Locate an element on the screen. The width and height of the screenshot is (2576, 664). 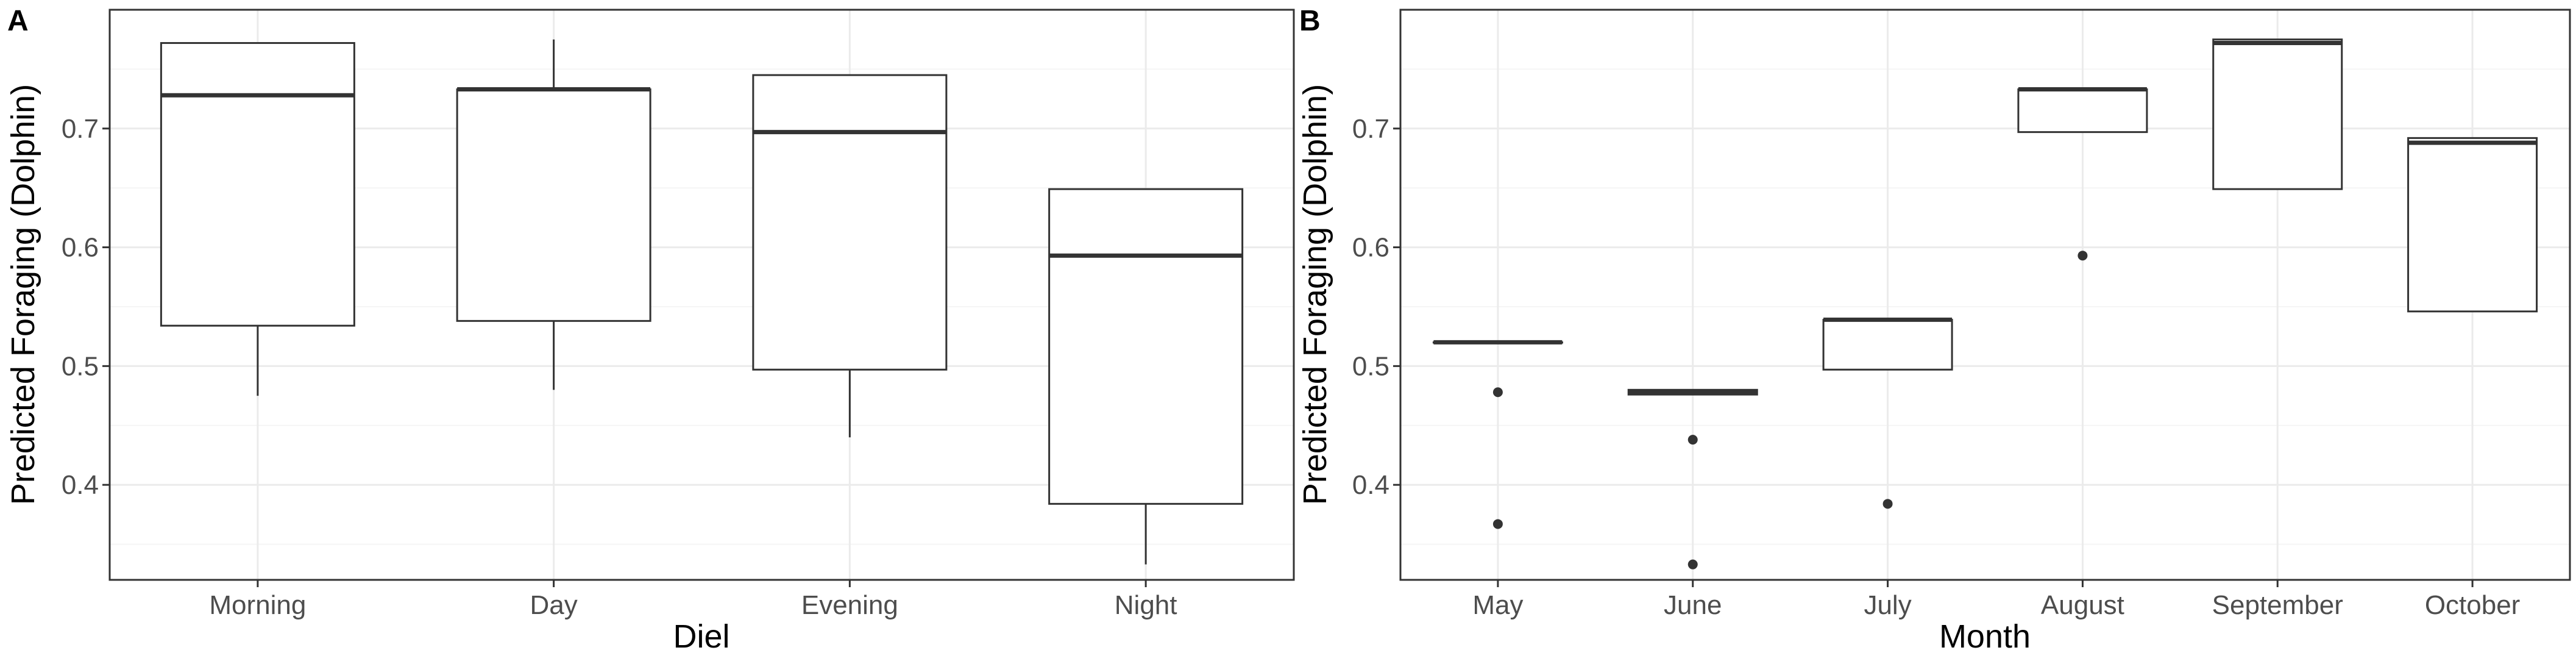
panel-a-x-tick-label: Night is located at coordinates (1146, 605).